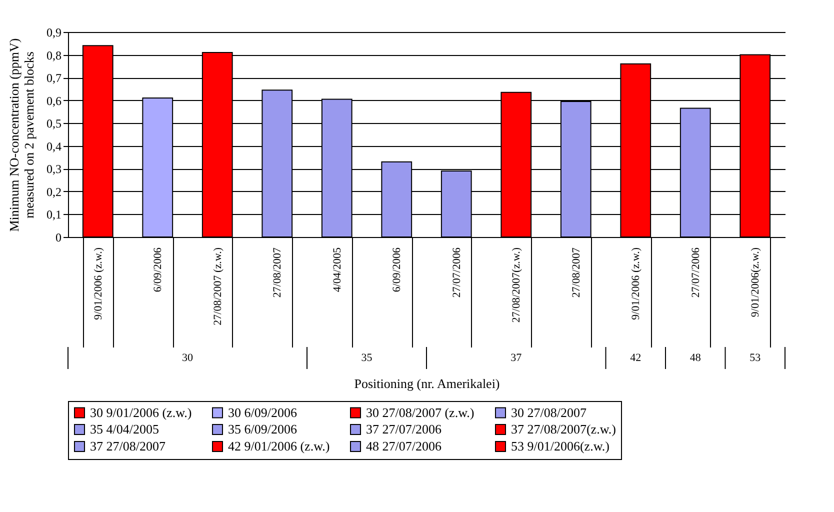 This screenshot has width=834, height=512. I want to click on legend-label: 48 27/07/2006, so click(404, 446).